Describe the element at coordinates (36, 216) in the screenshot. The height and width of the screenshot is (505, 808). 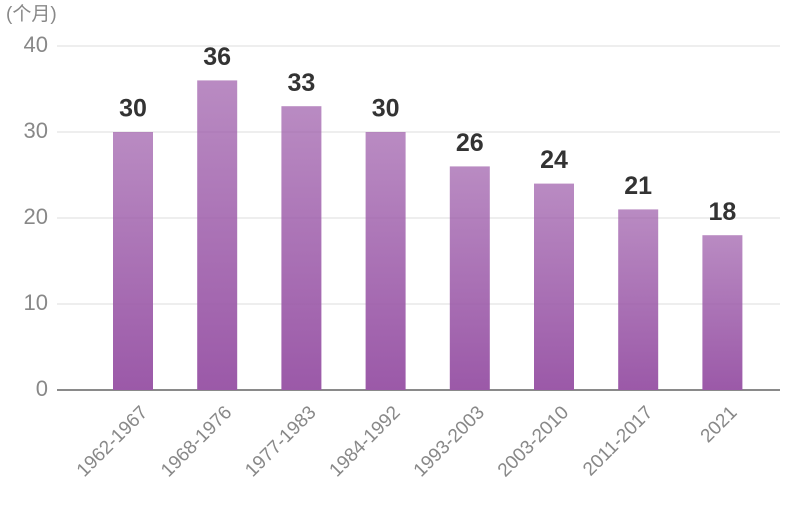
I see `y-tick-label: 20` at that location.